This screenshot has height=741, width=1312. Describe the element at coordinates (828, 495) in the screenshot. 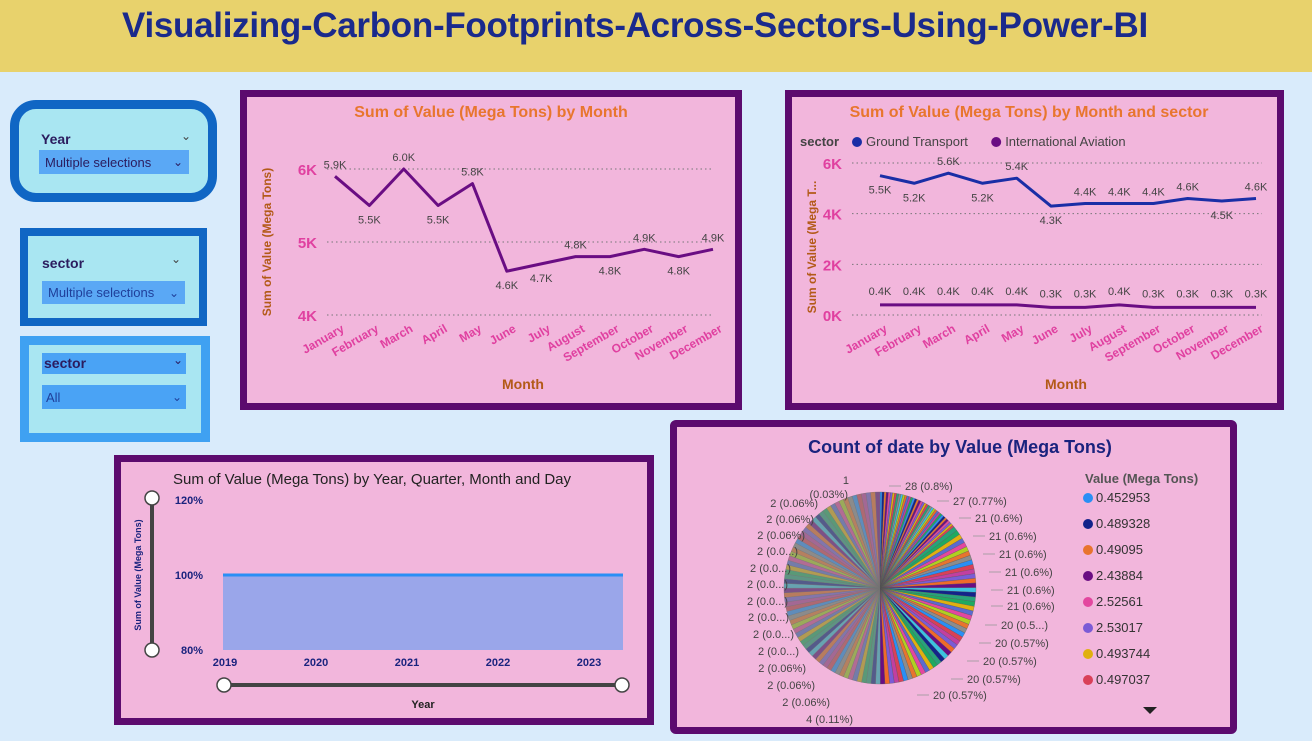

I see `data-label: (0.03%)` at that location.